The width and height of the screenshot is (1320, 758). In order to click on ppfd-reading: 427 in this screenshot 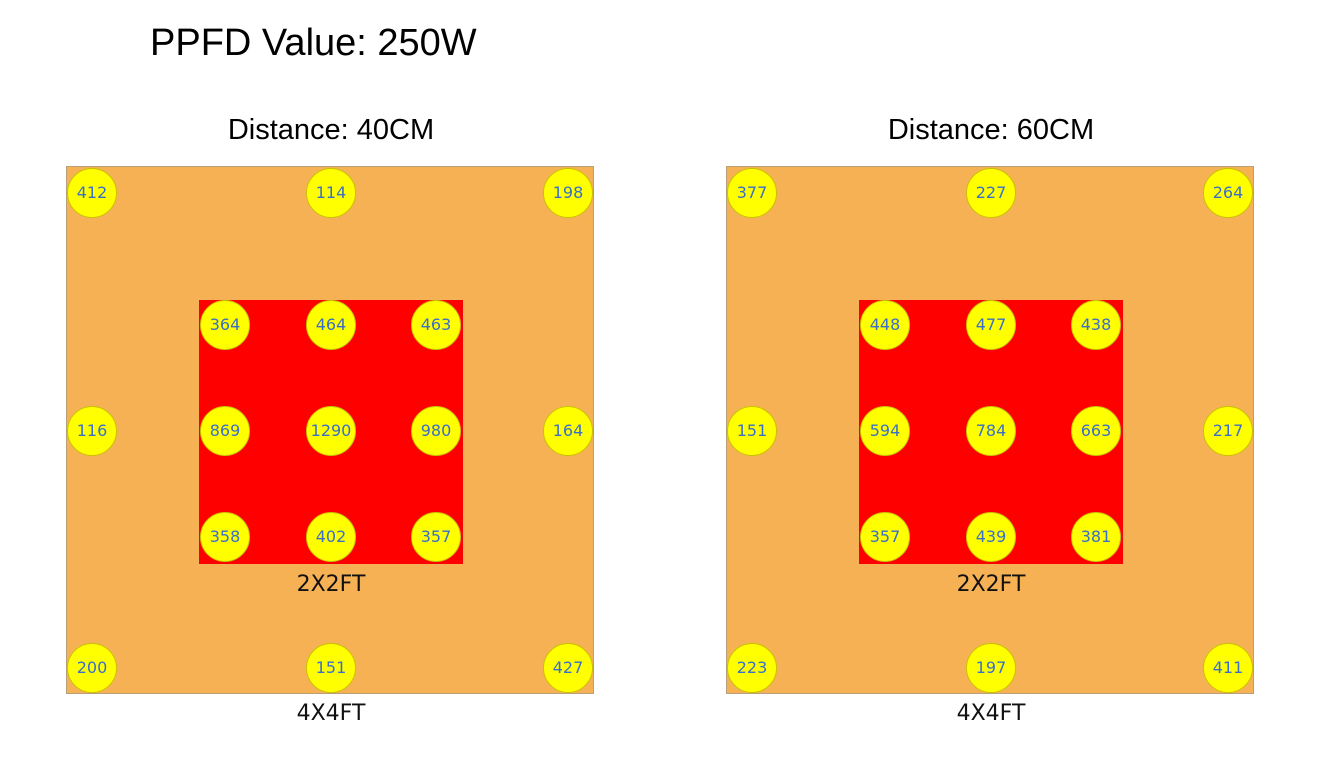, I will do `click(568, 668)`.